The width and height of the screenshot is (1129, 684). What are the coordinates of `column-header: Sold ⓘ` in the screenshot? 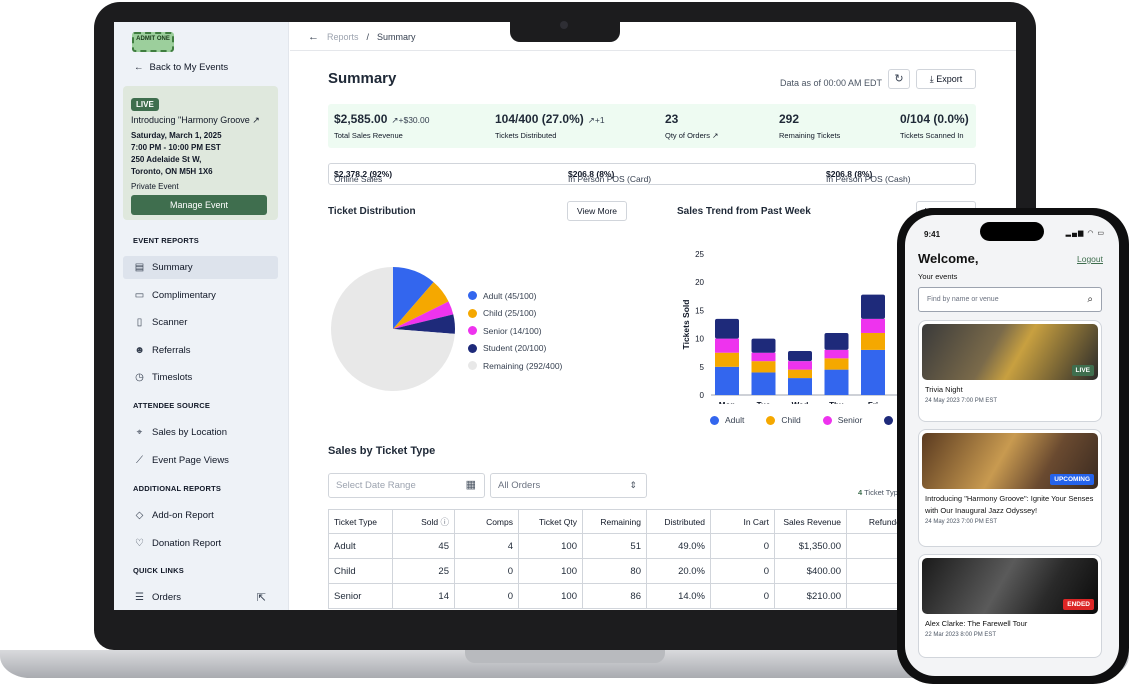 It's located at (423, 521).